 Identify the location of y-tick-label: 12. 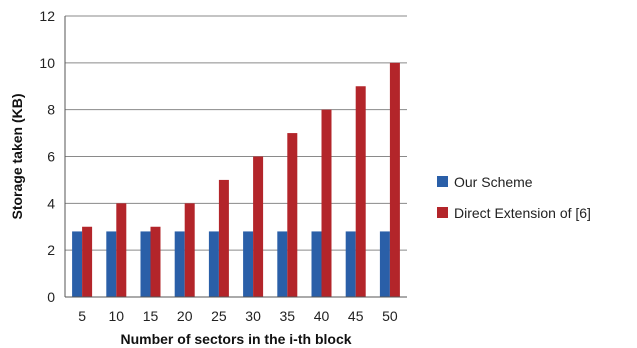
(47, 16).